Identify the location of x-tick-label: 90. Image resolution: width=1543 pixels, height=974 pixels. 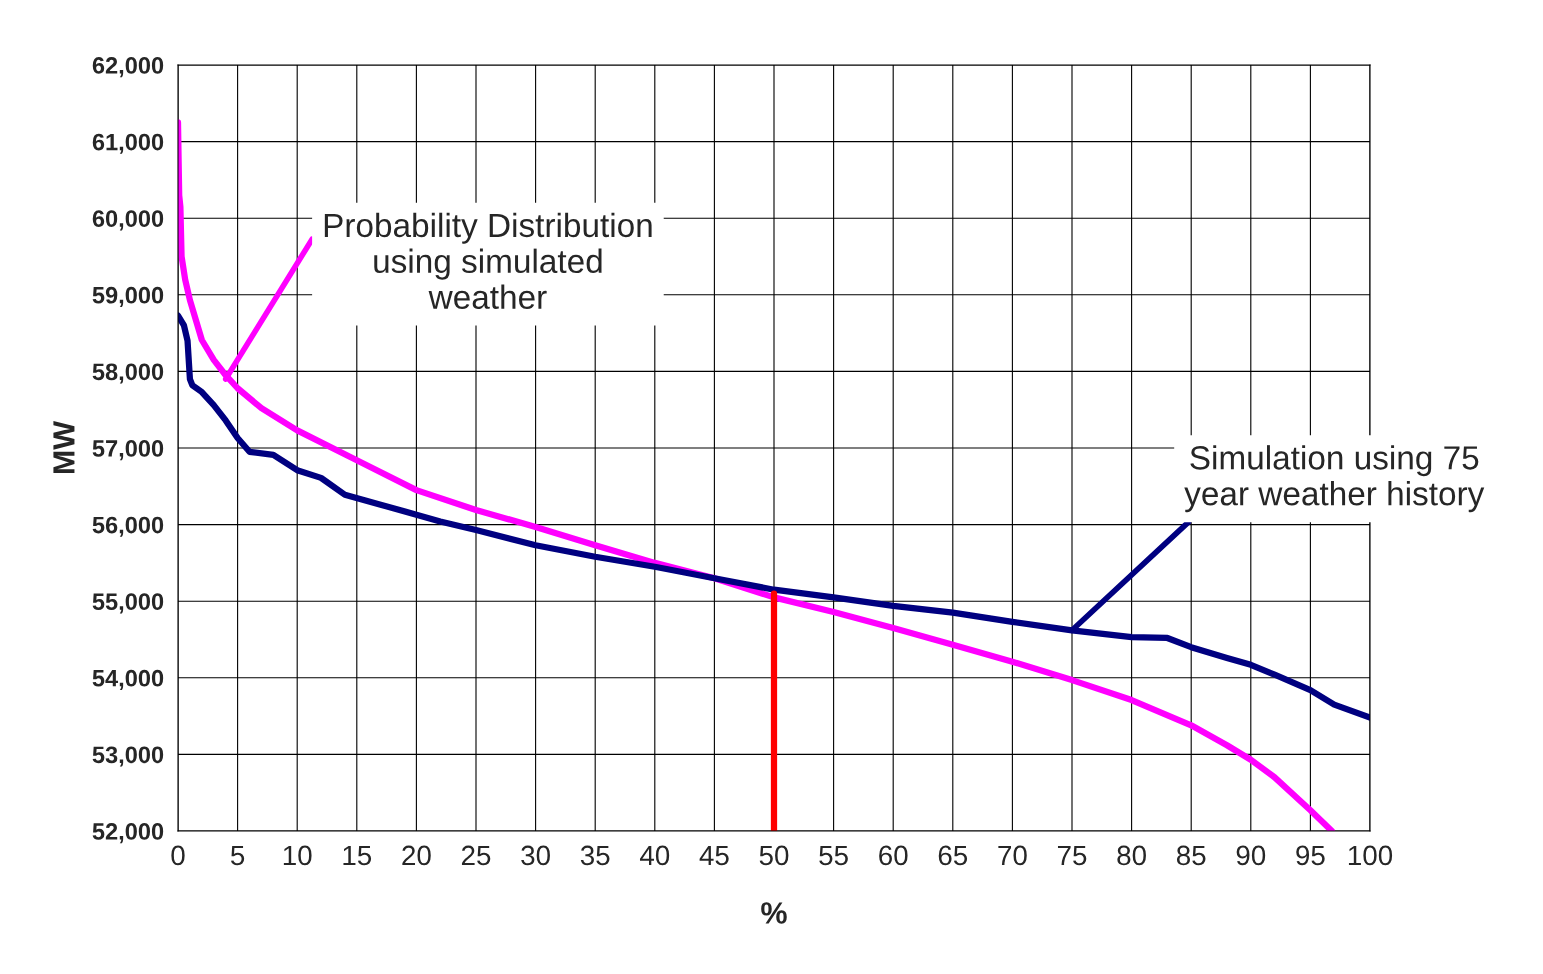
(1251, 855).